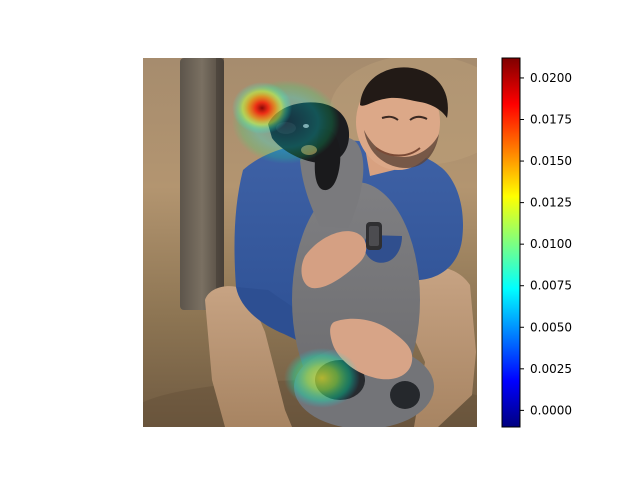  I want to click on colorbar-tick-label: 0.0125, so click(551, 203).